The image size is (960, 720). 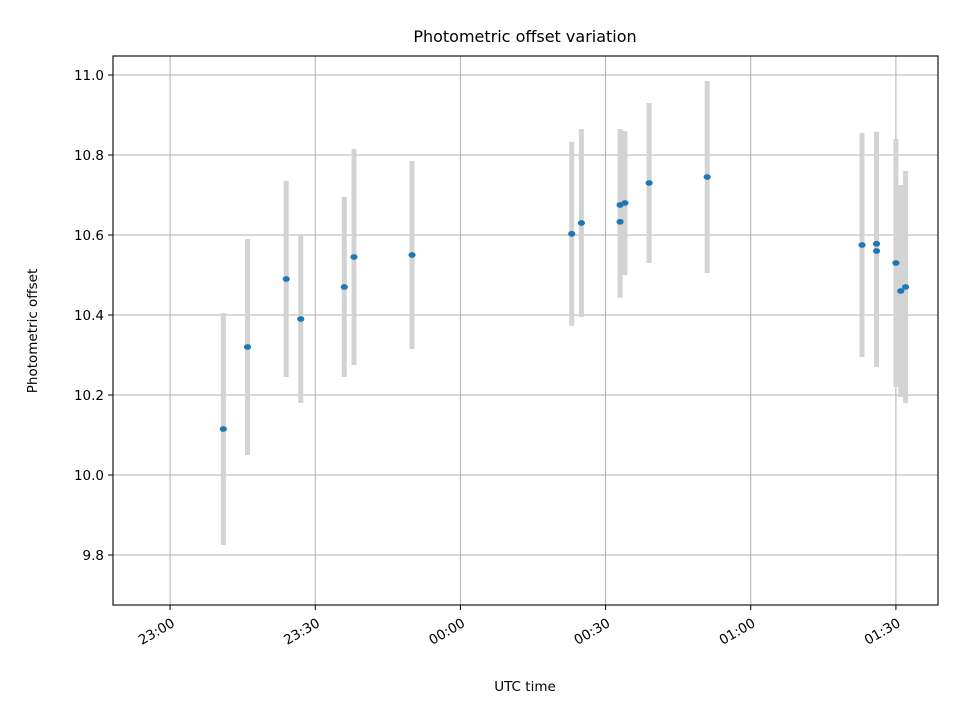 I want to click on y-tick-label: 10.2, so click(x=89, y=396).